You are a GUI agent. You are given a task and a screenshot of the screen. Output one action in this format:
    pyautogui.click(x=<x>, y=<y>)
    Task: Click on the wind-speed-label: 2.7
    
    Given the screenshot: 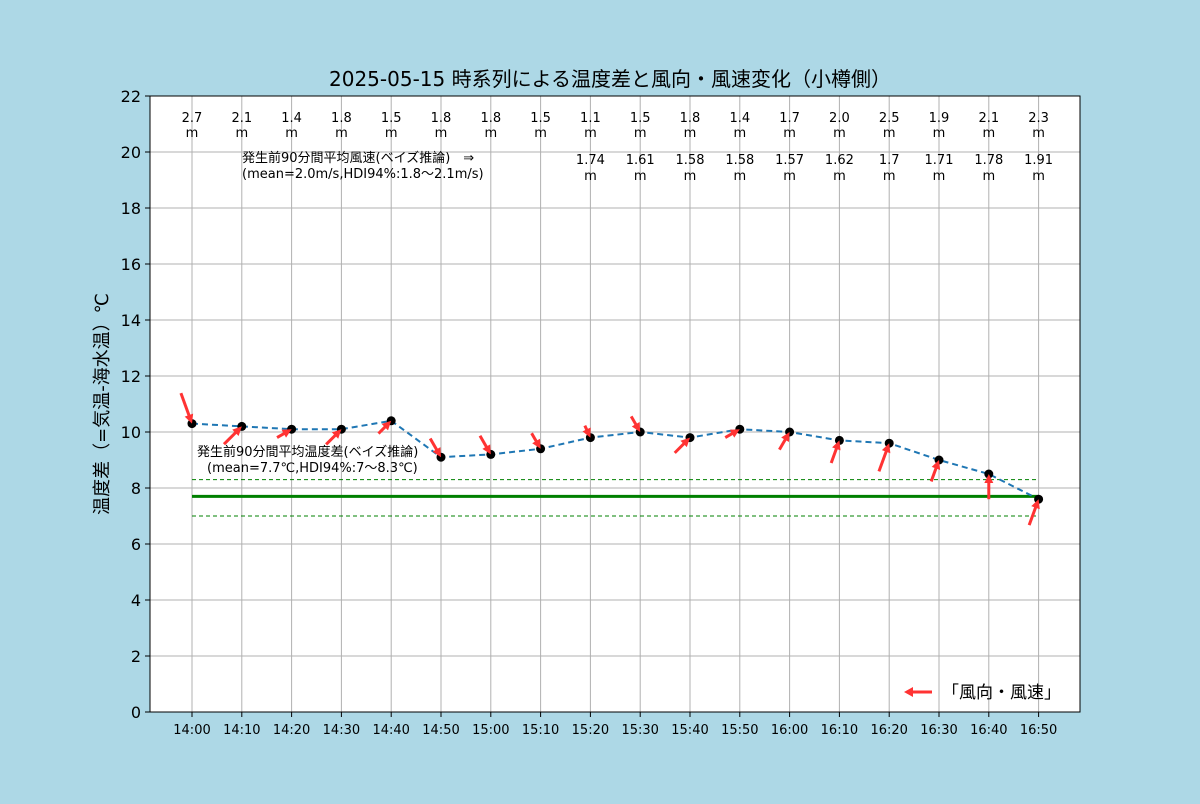 What is the action you would take?
    pyautogui.click(x=192, y=118)
    